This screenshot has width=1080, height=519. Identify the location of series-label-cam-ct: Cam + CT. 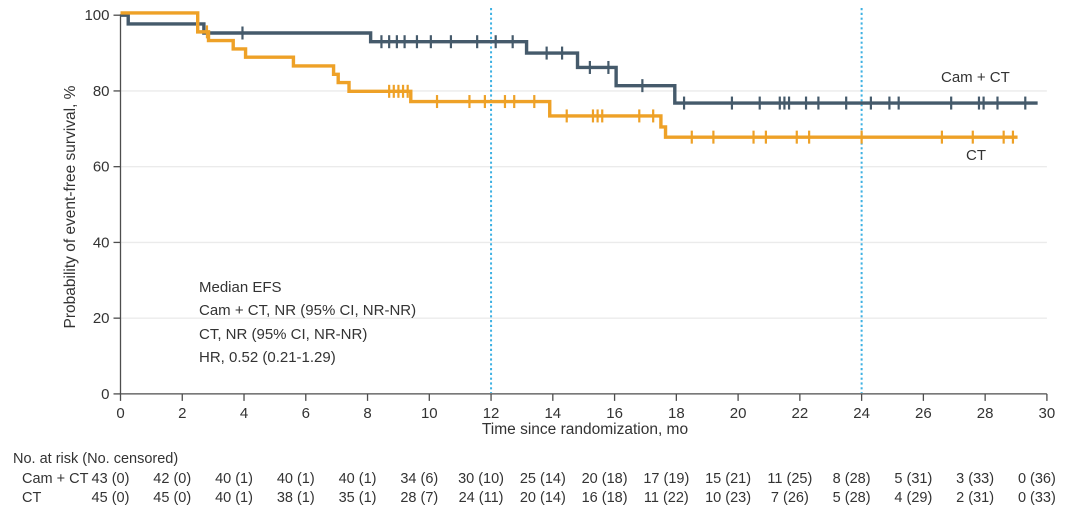
(975, 77).